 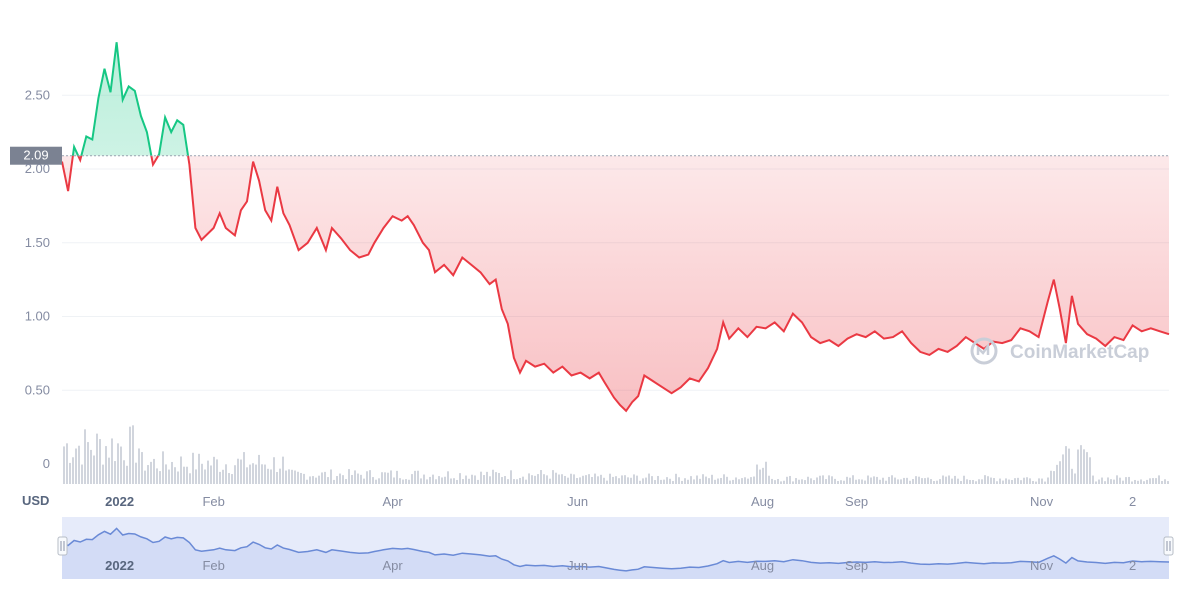 I want to click on reference-price-badge, so click(x=36, y=155).